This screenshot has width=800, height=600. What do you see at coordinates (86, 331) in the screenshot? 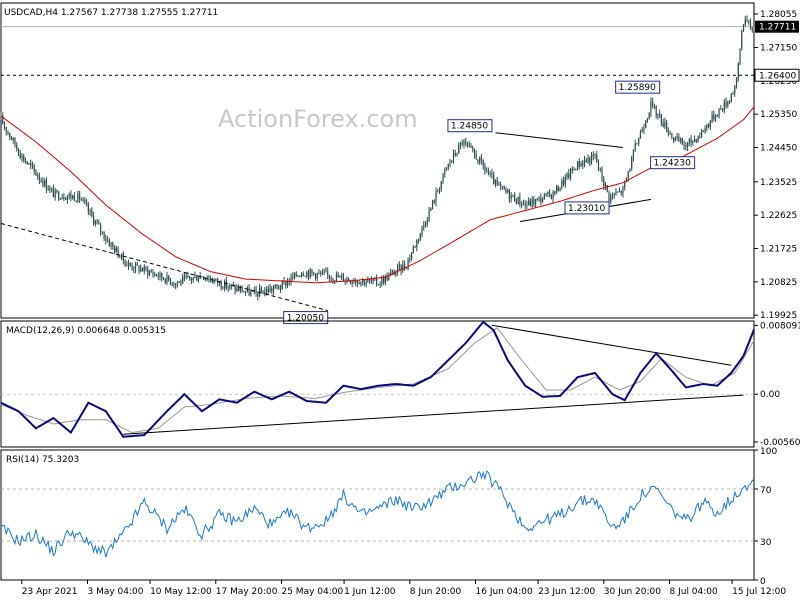
I see `macd-panel-title: MACD(12,26,9) 0.006648 0.005315` at bounding box center [86, 331].